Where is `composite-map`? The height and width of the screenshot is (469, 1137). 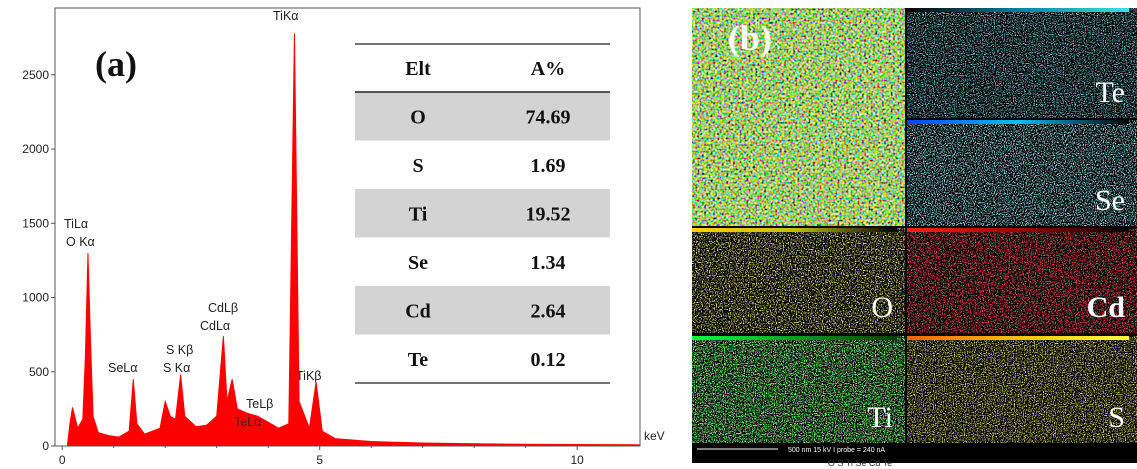 composite-map is located at coordinates (798, 117).